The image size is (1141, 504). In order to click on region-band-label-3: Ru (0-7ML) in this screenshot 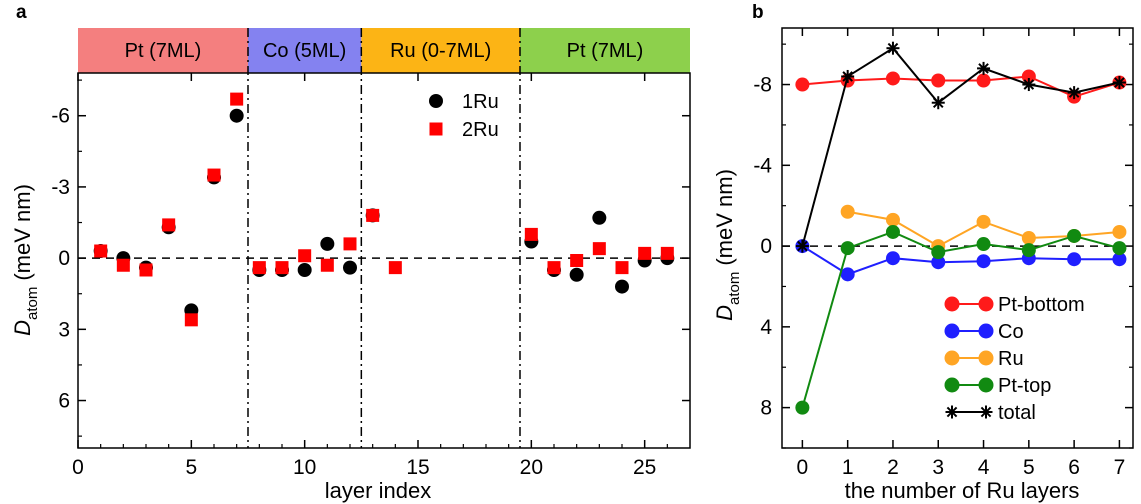, I will do `click(440, 51)`.